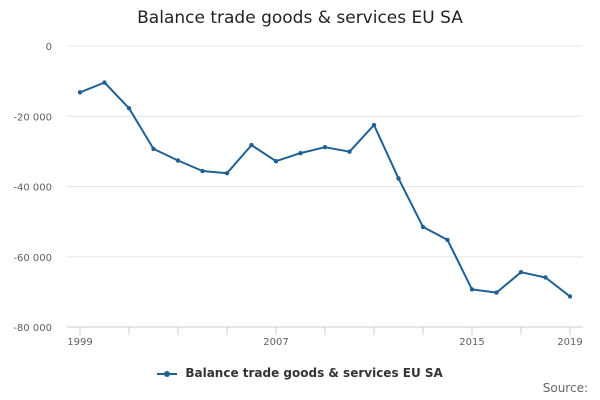 The width and height of the screenshot is (600, 400). I want to click on legend-swatch, so click(167, 373).